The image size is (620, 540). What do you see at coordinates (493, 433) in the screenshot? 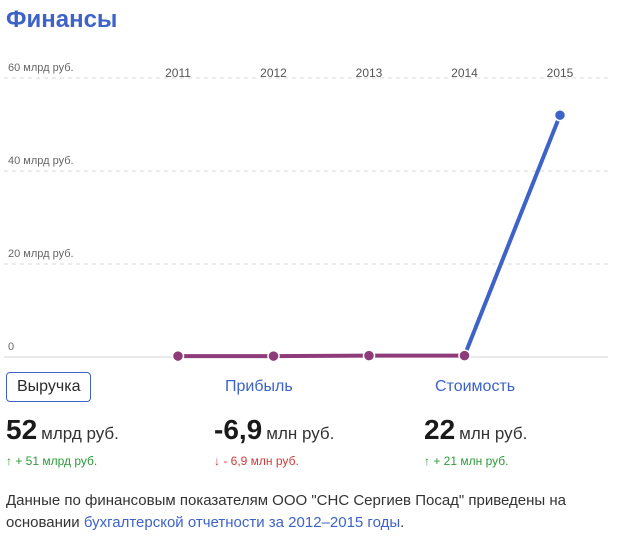
I see `cost-unit: млн руб.` at bounding box center [493, 433].